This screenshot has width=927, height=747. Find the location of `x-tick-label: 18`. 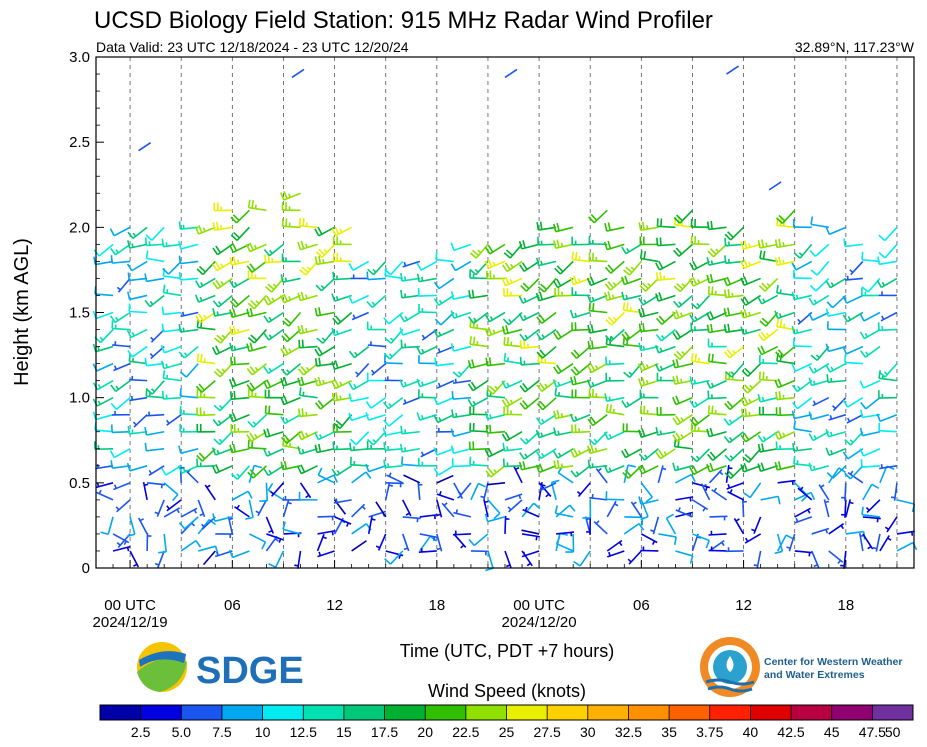

x-tick-label: 18 is located at coordinates (436, 605).